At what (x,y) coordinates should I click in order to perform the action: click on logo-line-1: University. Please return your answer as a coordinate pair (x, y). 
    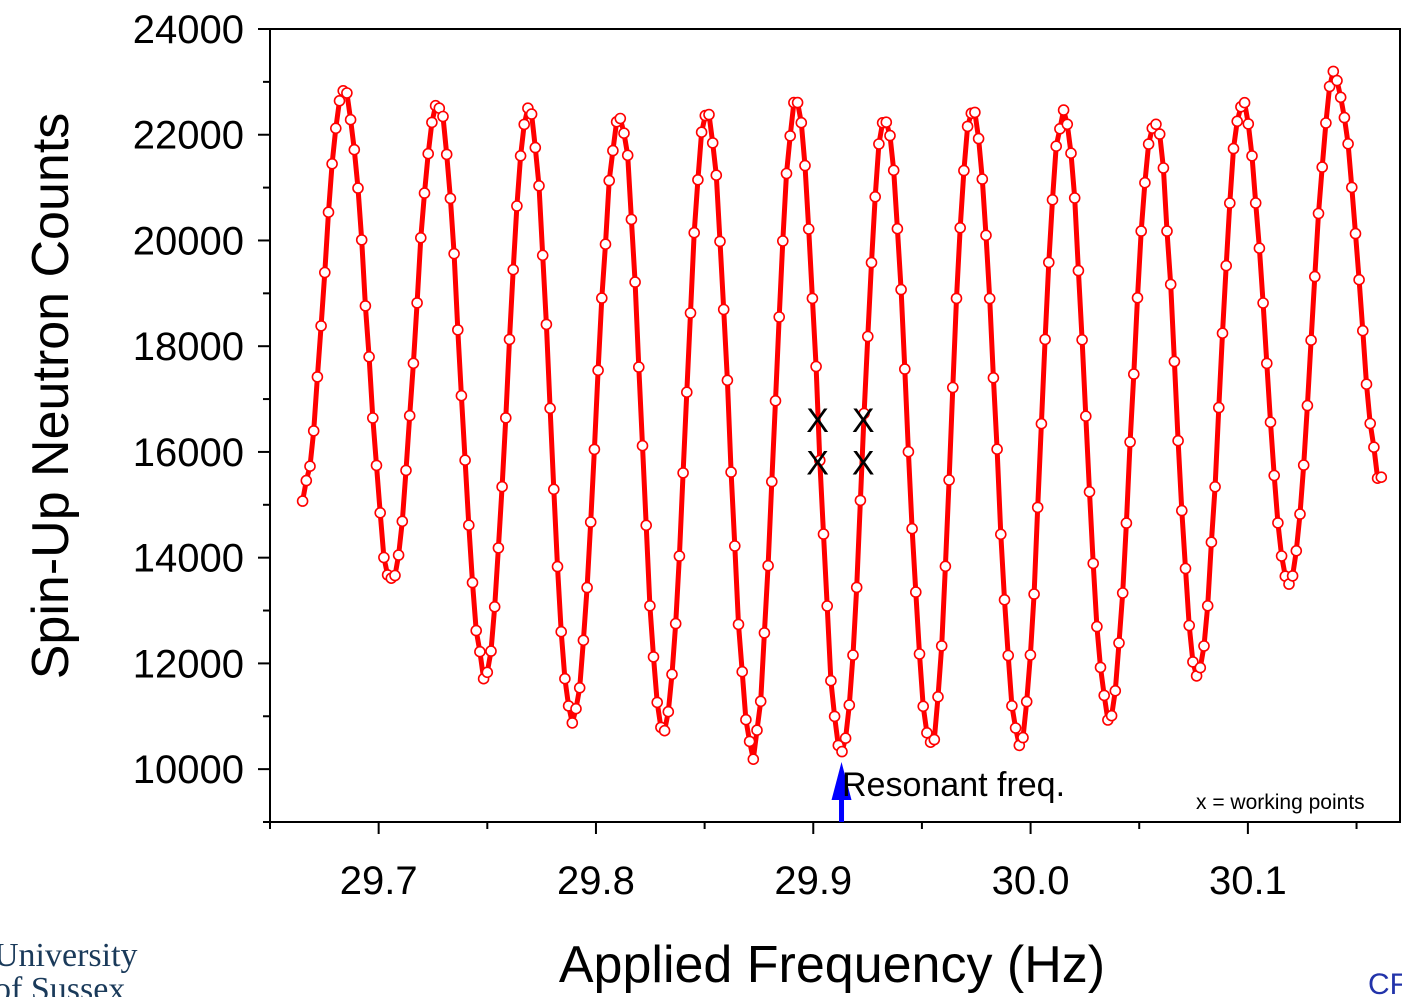
    Looking at the image, I should click on (69, 955).